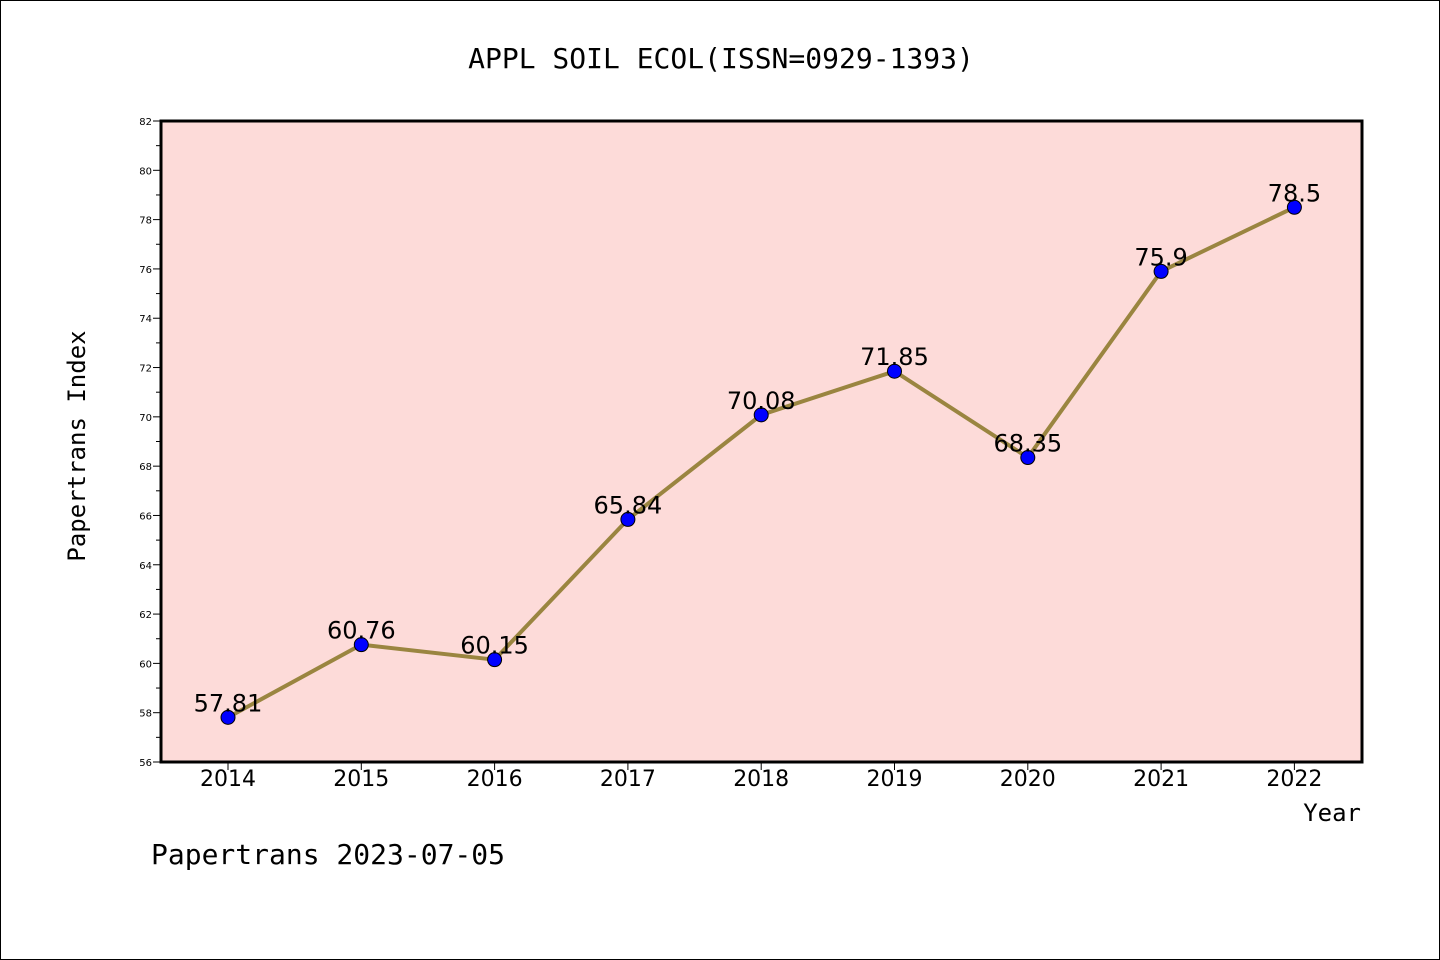  What do you see at coordinates (77, 445) in the screenshot?
I see `y-axis-title: Papertrans Index` at bounding box center [77, 445].